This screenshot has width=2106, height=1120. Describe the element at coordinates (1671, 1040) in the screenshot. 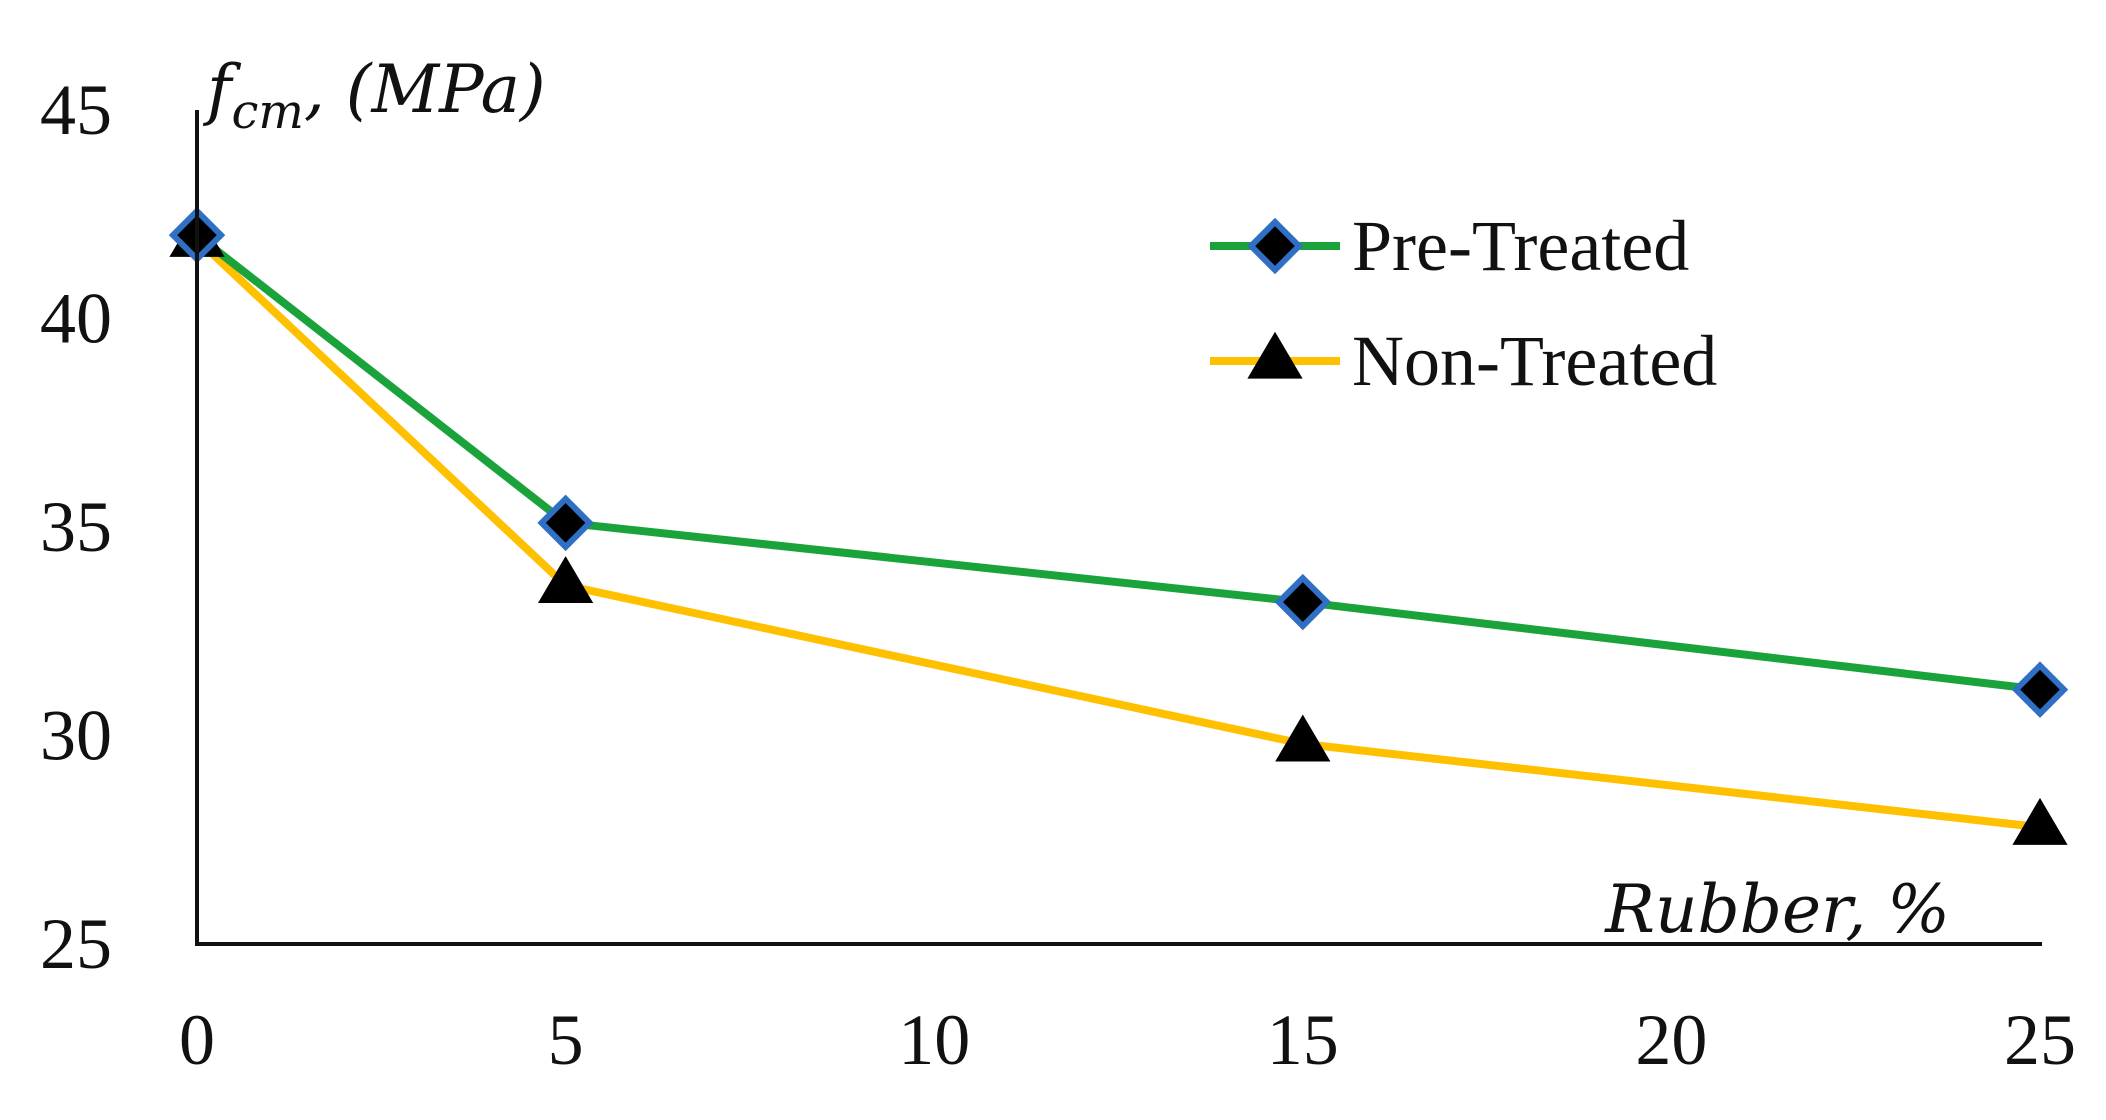

I see `x-tick-label: 20` at that location.